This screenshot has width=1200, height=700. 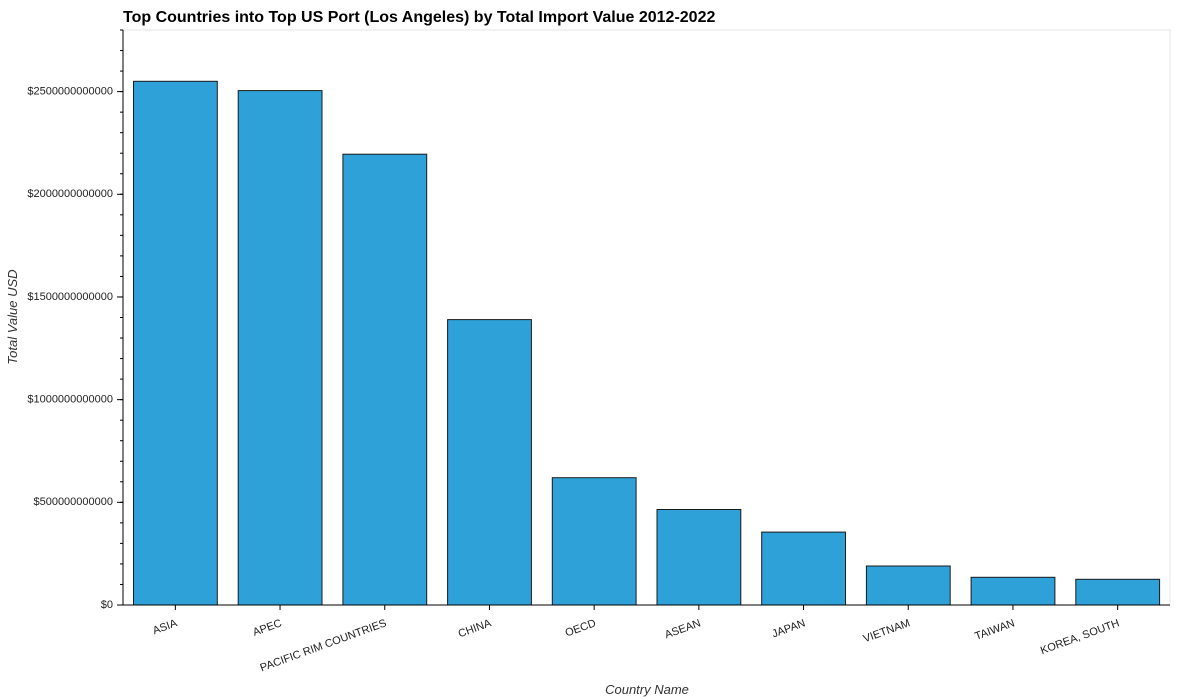 I want to click on bar-pacific-rim-countries, so click(x=385, y=379).